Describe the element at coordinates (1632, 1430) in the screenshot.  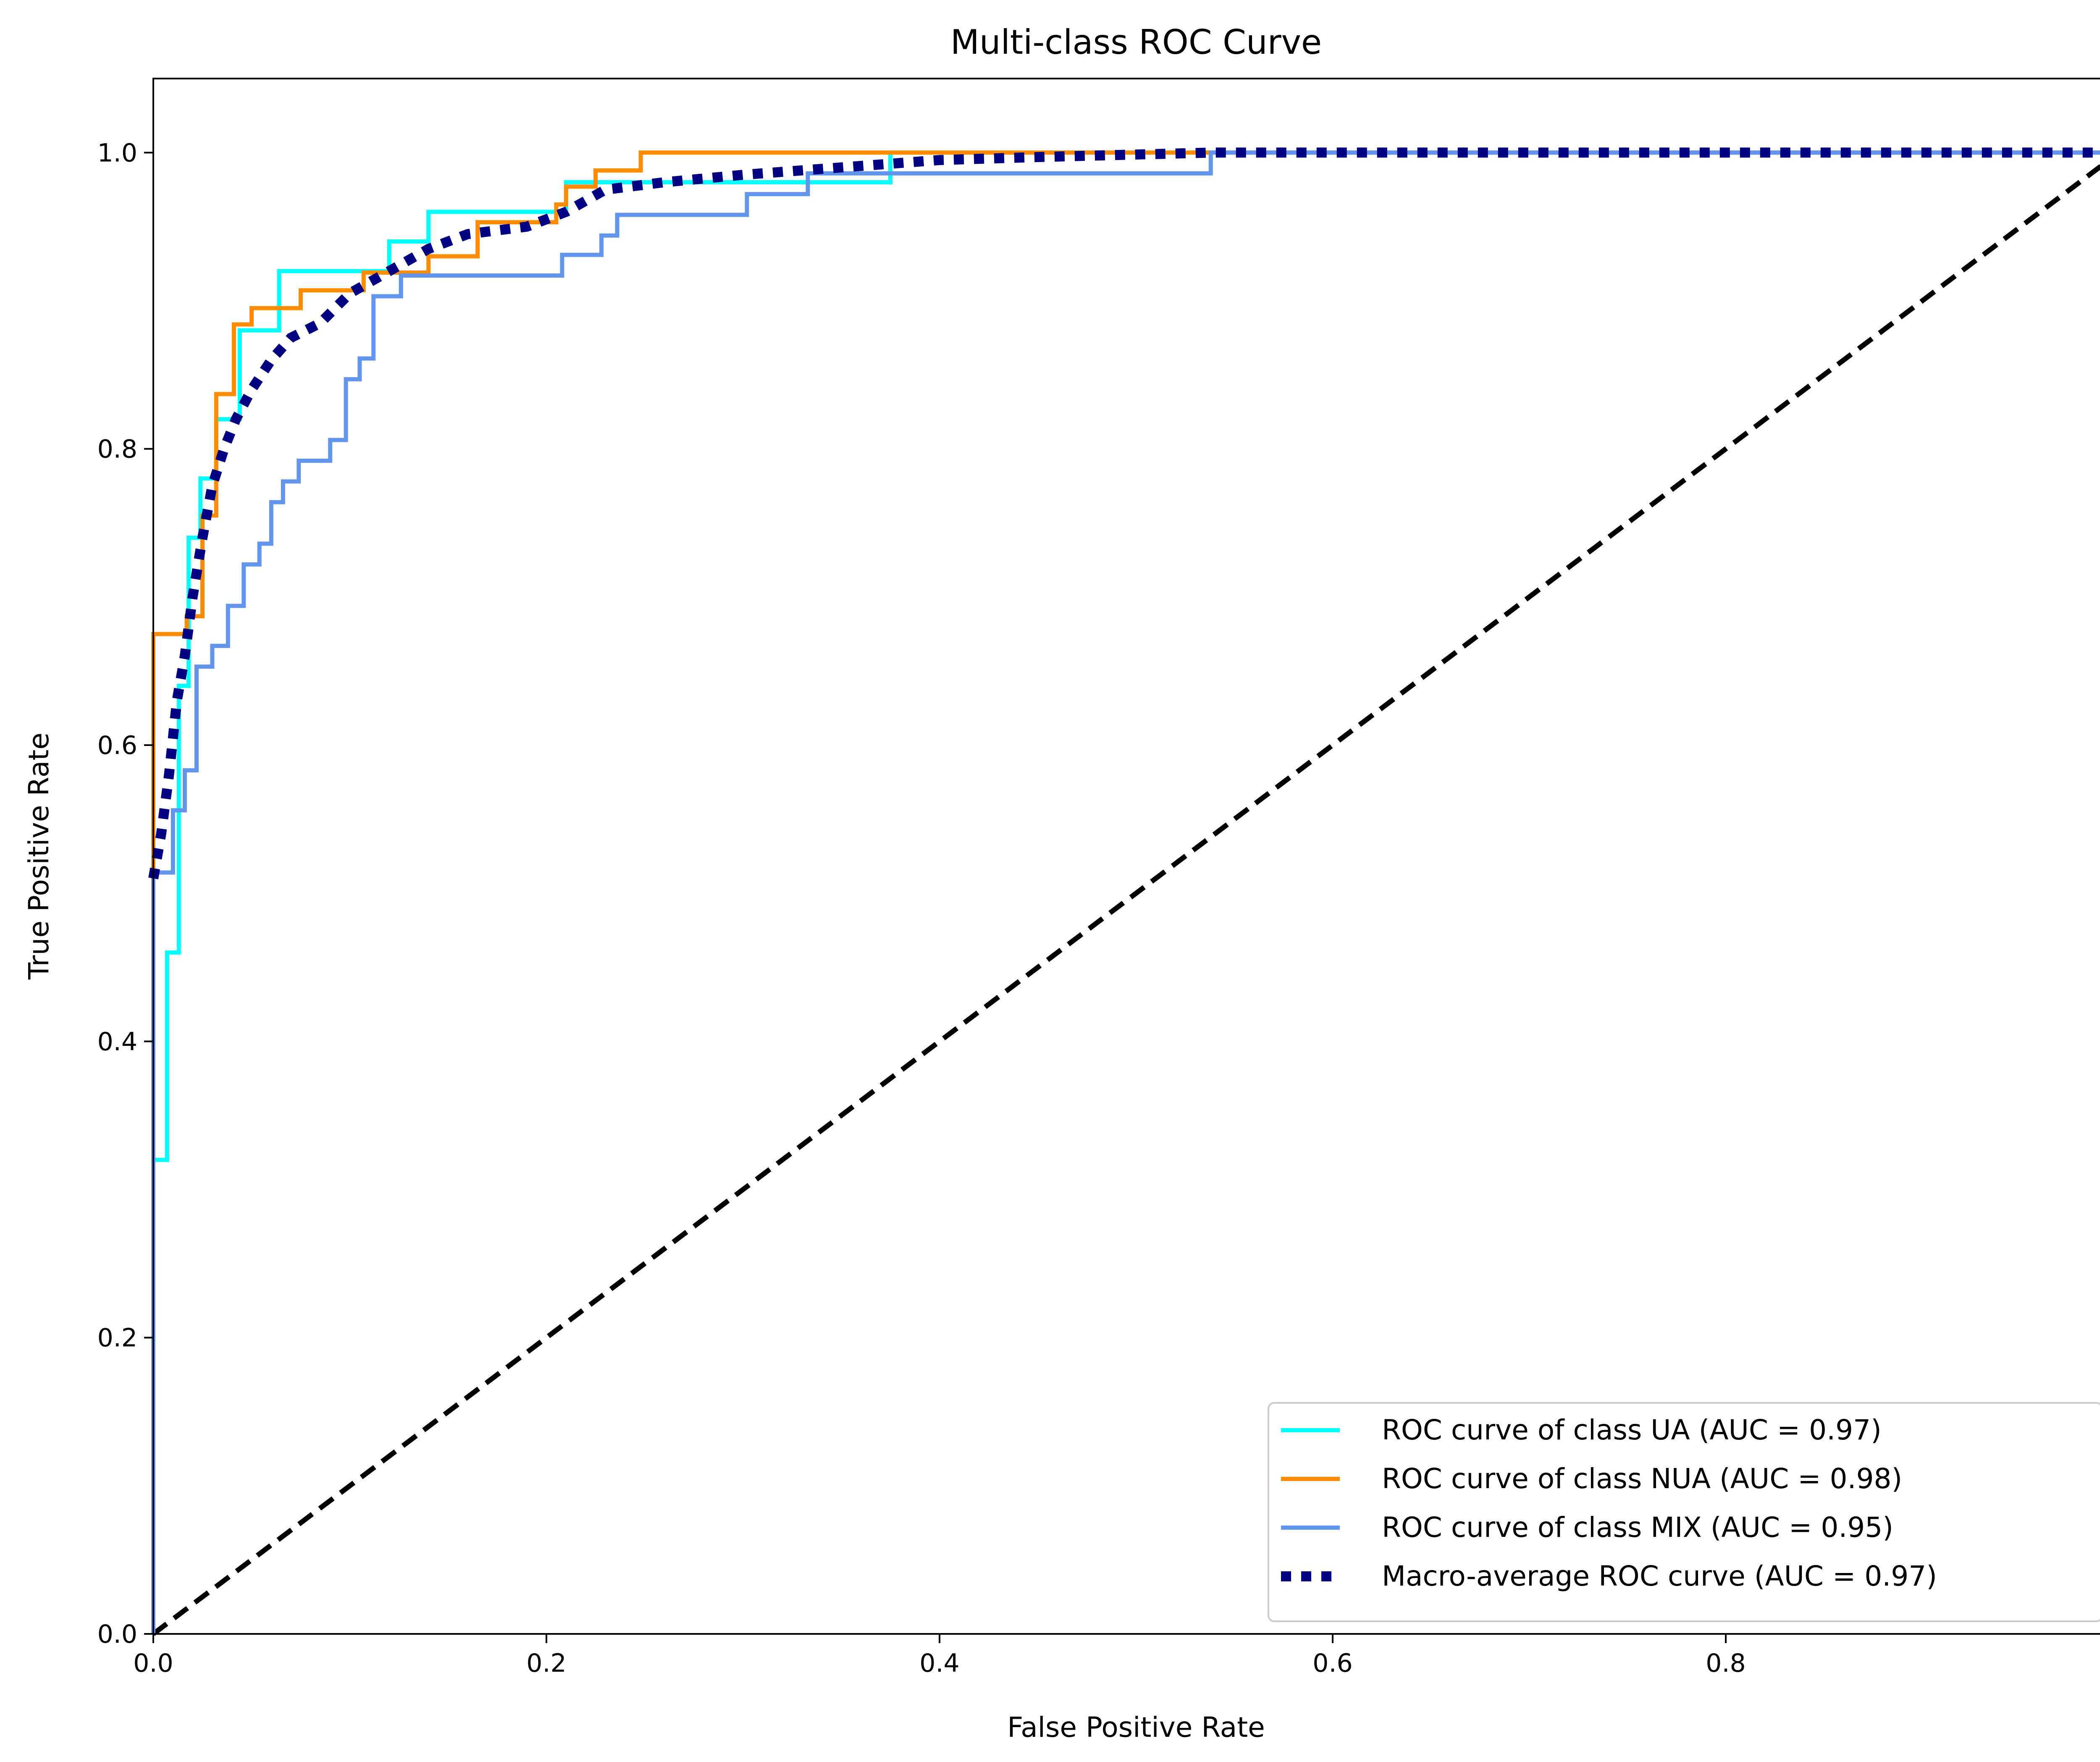
I see `legend-label: ROC curve of class UA (AUC = 0.97)` at that location.